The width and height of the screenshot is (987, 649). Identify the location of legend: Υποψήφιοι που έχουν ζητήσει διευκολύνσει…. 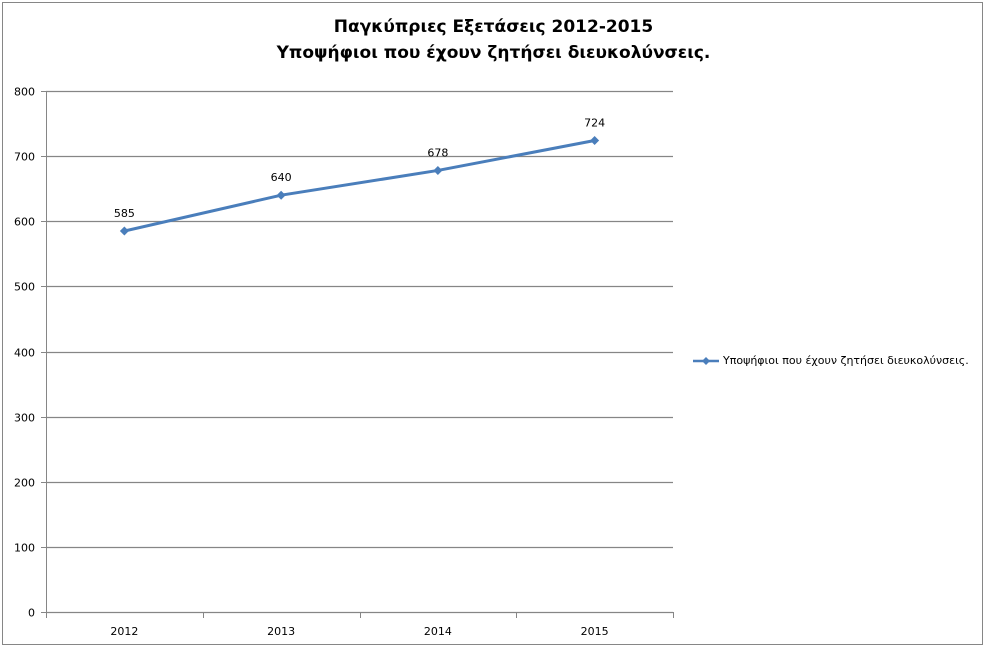
(830, 360).